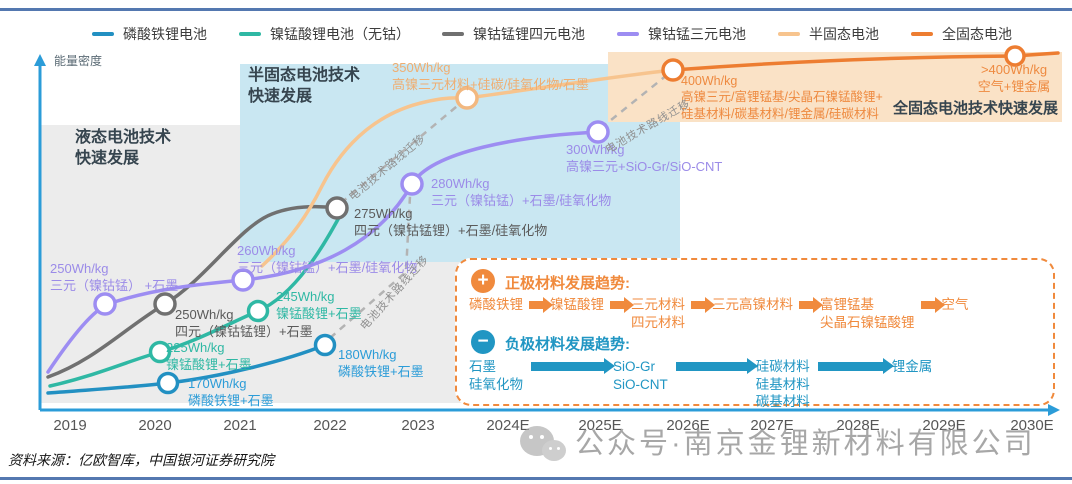 The image size is (1072, 484). Describe the element at coordinates (496, 304) in the screenshot. I see `cathode-flow-item: 磷酸铁锂` at that location.